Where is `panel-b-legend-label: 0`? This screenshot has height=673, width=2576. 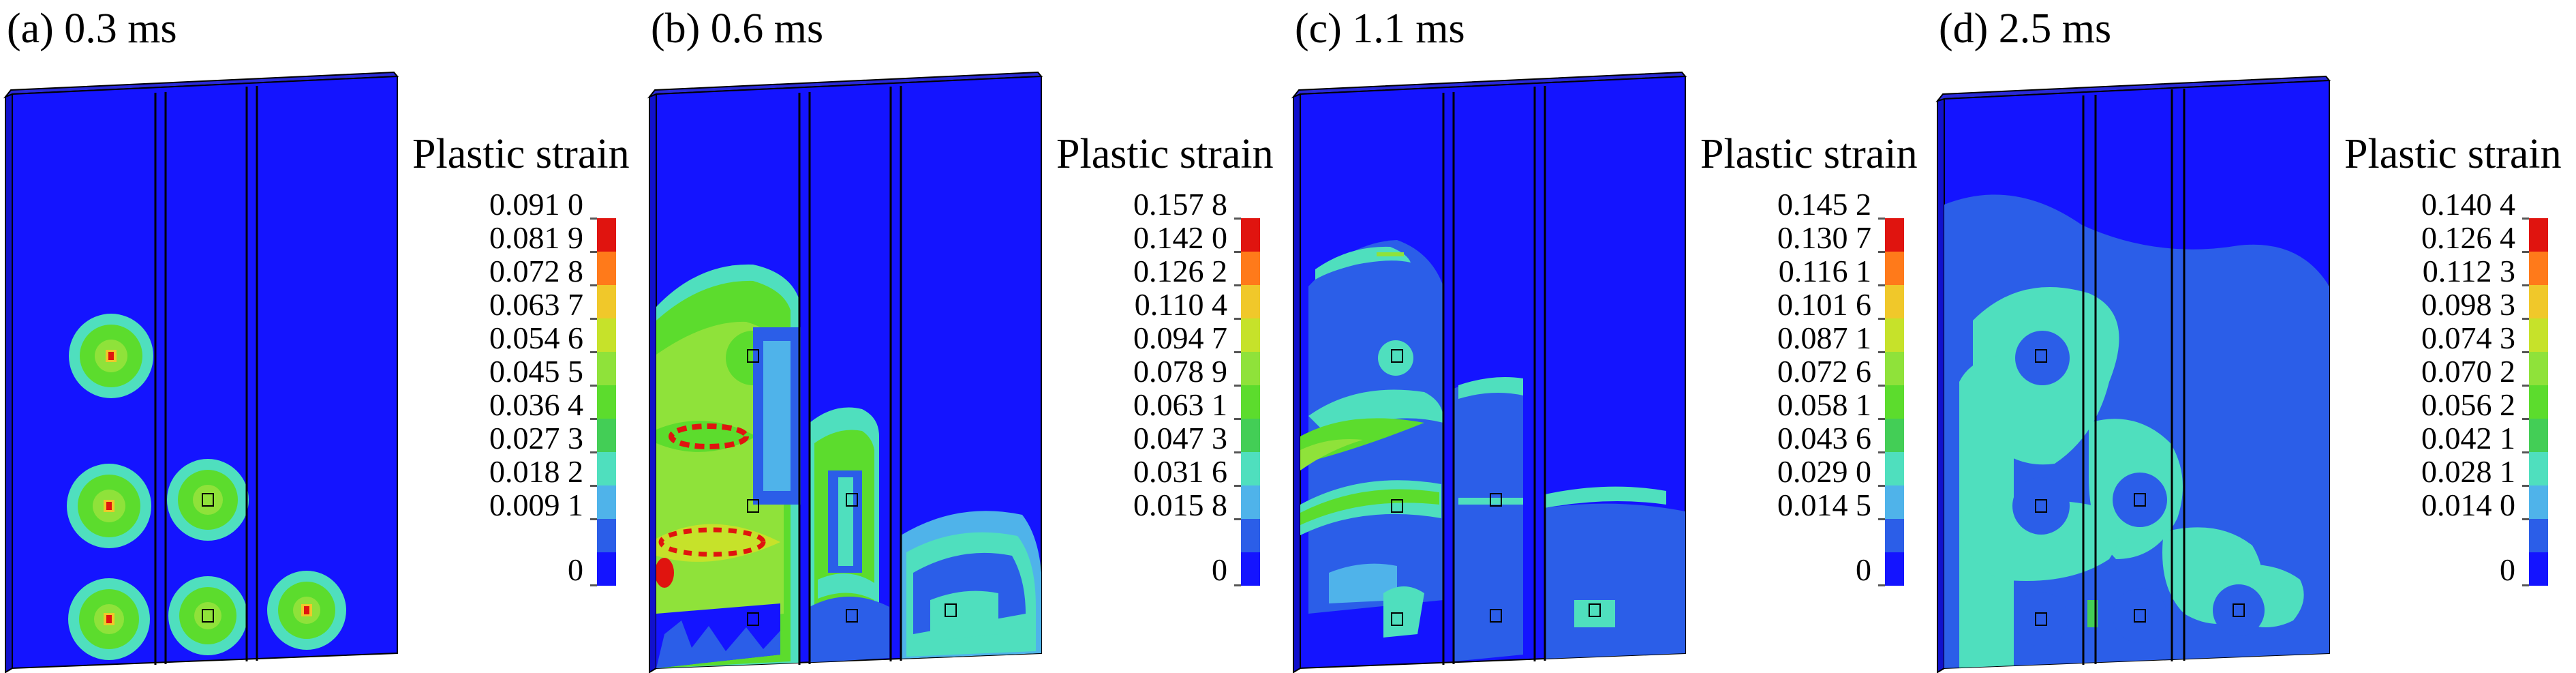
panel-b-legend-label: 0 is located at coordinates (1219, 569).